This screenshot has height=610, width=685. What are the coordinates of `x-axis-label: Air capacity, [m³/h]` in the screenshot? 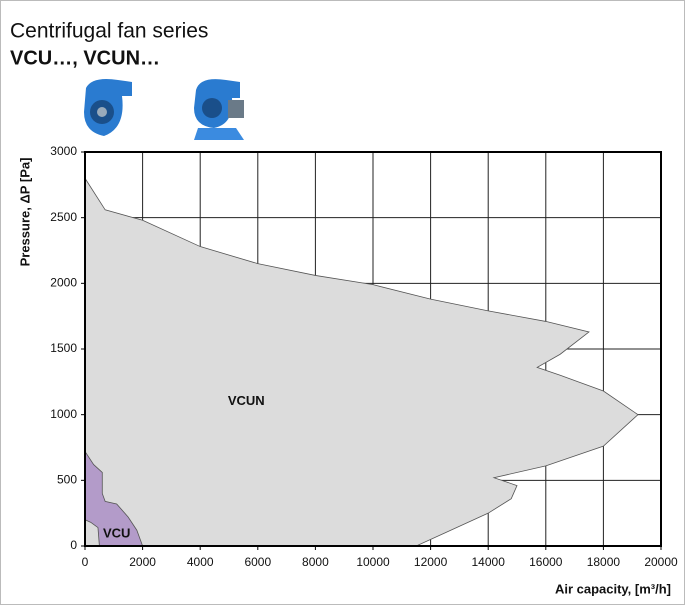 It's located at (613, 588).